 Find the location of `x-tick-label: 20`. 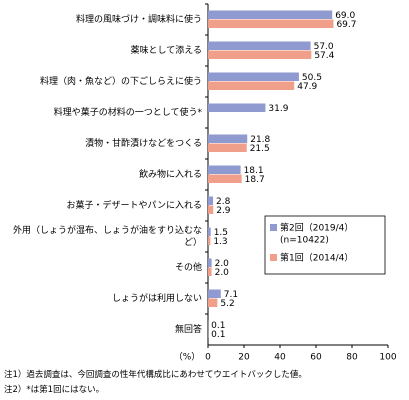

x-tick-label: 20 is located at coordinates (244, 358).